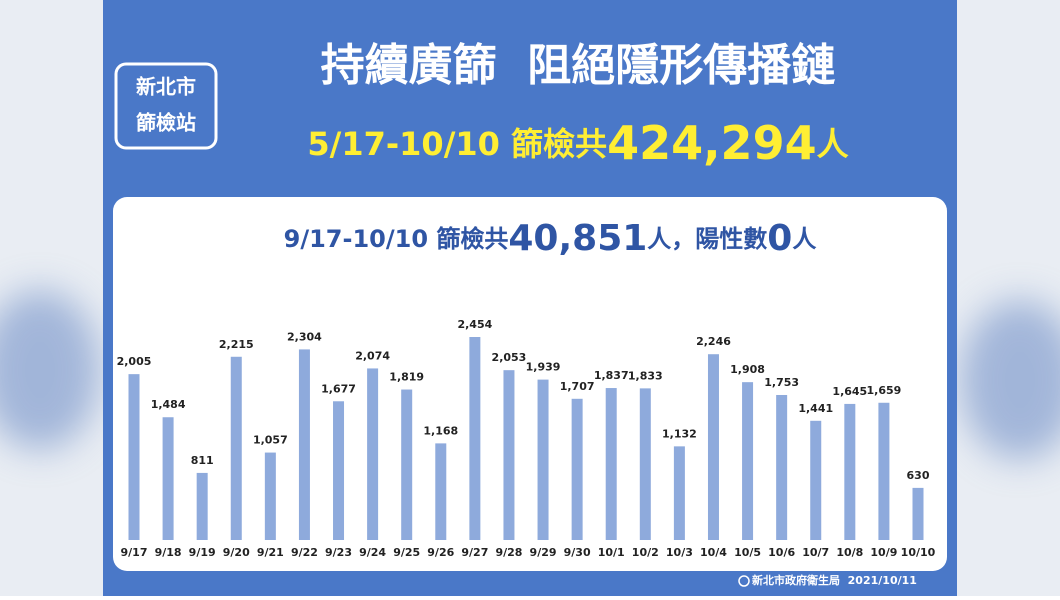  What do you see at coordinates (645, 552) in the screenshot?
I see `x-tick-label: 10/2` at bounding box center [645, 552].